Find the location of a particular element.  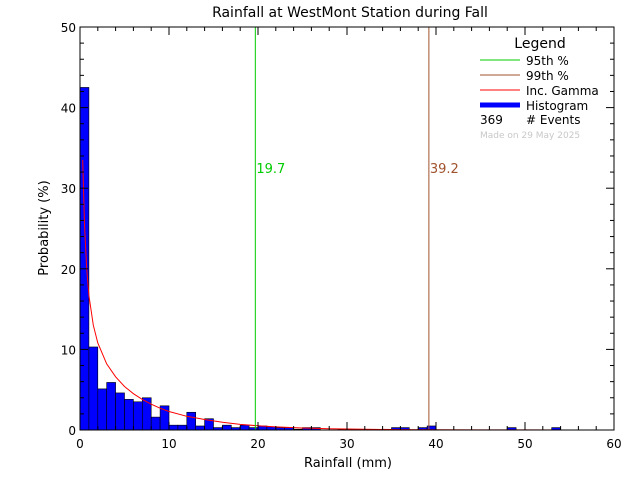

legend-label-95th: 95th % is located at coordinates (547, 61).